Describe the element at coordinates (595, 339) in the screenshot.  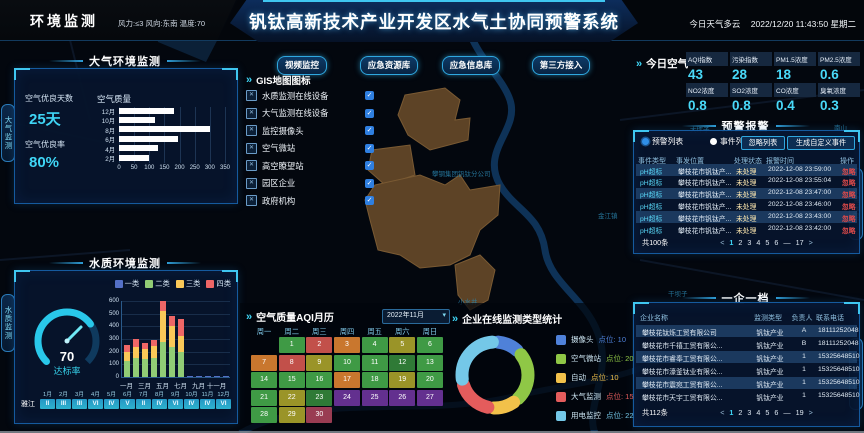
I see `donut-legend-item: 摄像头 点位: 10` at that location.